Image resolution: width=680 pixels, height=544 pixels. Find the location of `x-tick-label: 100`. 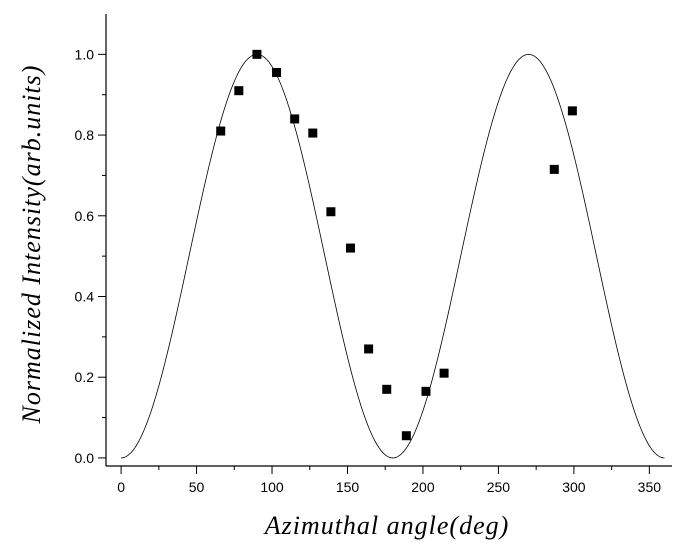

x-tick-label: 100 is located at coordinates (272, 487).